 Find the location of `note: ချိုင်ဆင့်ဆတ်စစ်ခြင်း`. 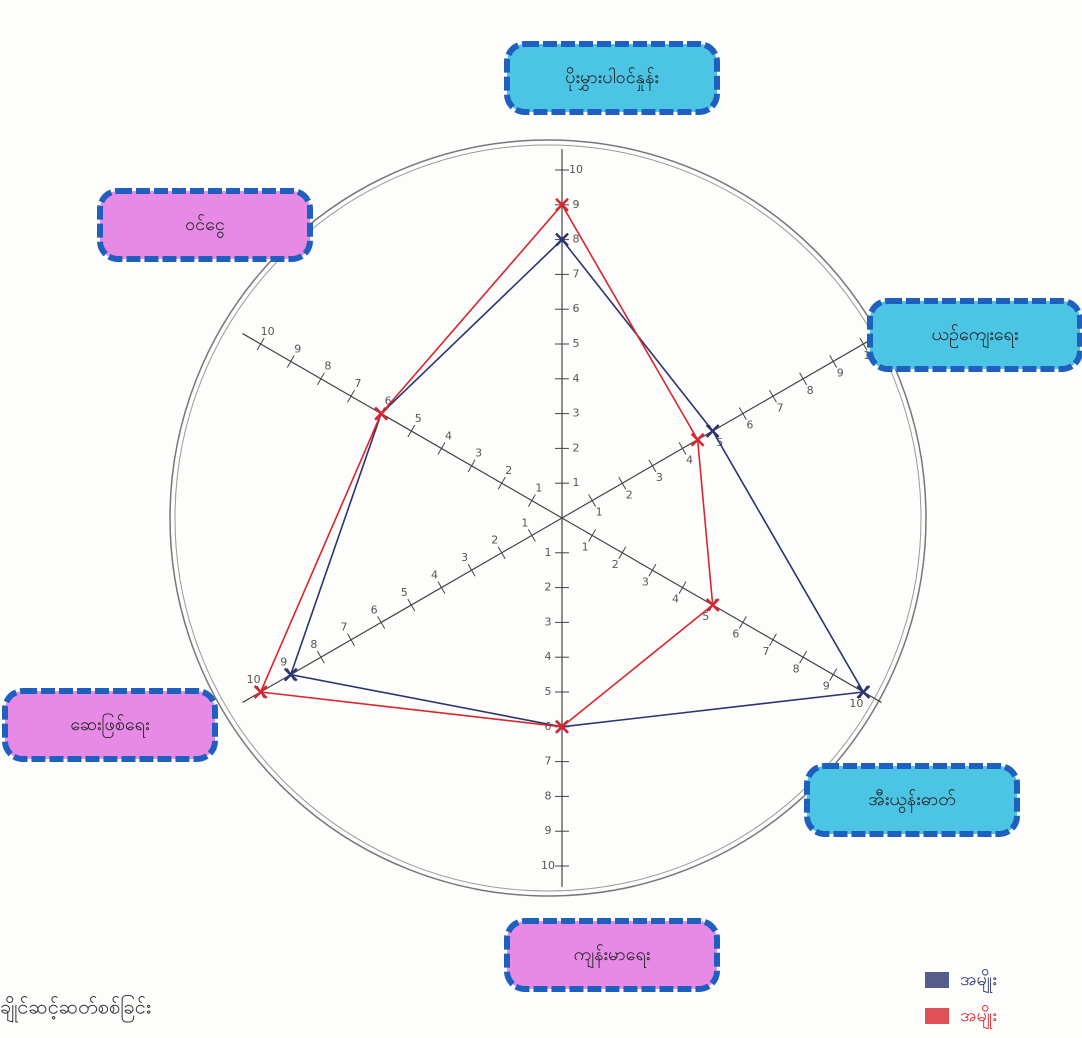

note: ချိုင်ဆင့်ဆတ်စစ်ခြင်း is located at coordinates (75, 1009).